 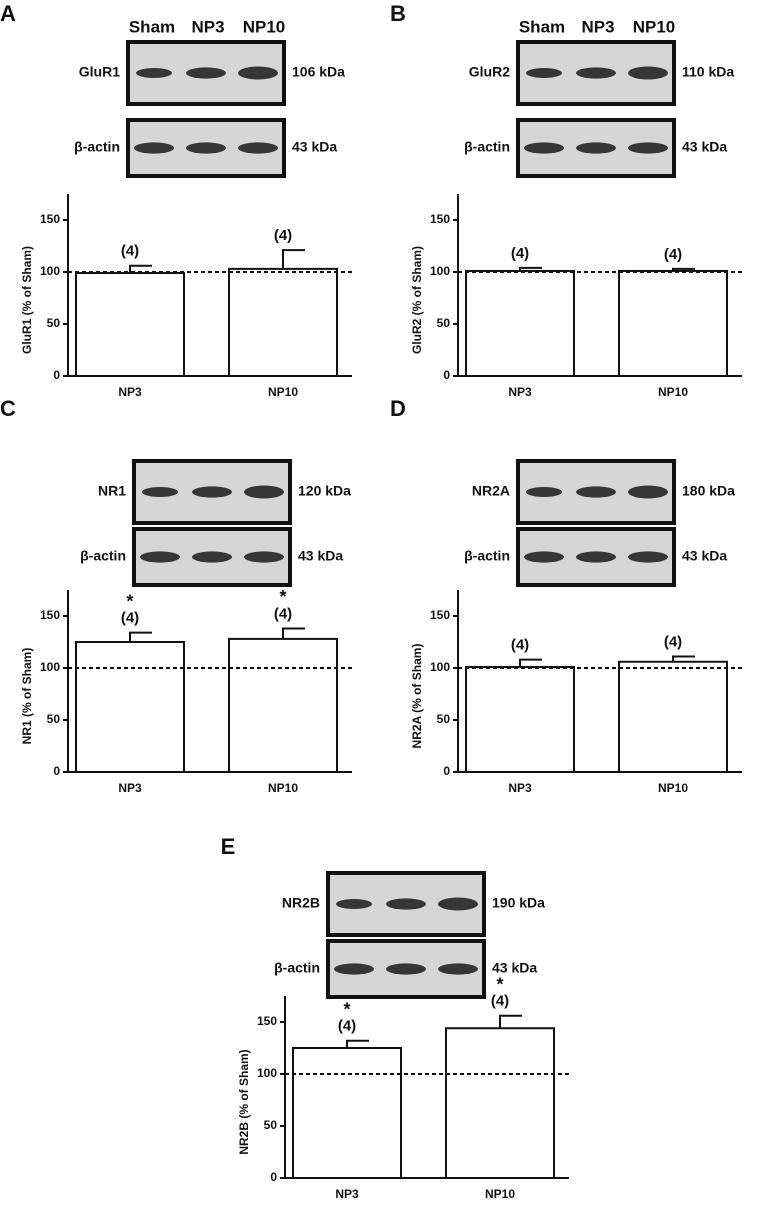 I want to click on blot-protein-label: NR1, so click(x=112, y=491).